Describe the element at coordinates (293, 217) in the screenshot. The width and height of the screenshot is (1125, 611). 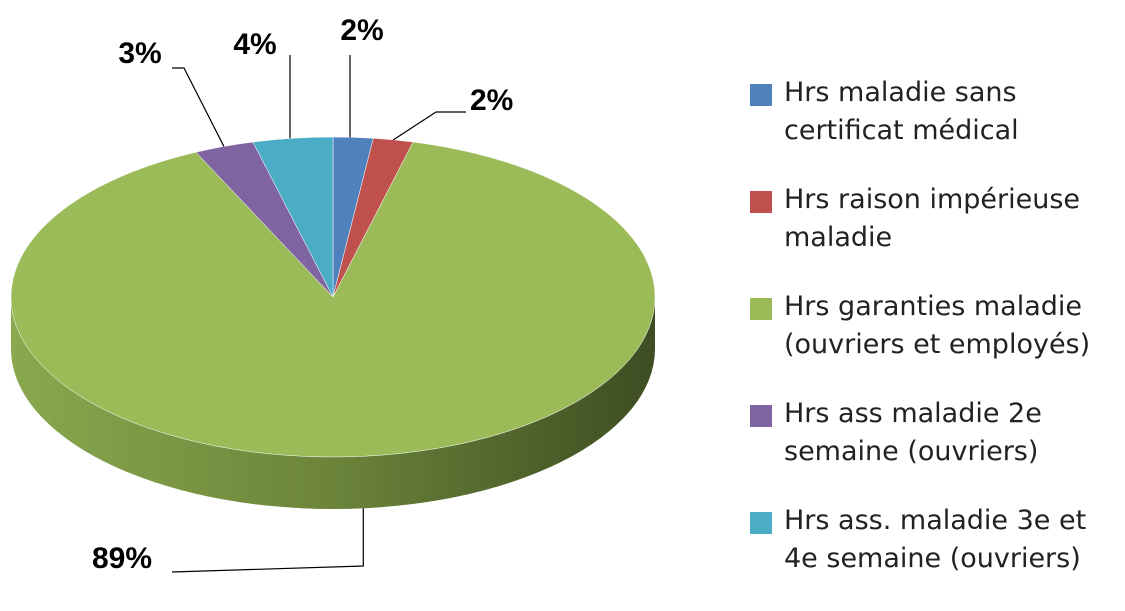
I see `pie-slice` at that location.